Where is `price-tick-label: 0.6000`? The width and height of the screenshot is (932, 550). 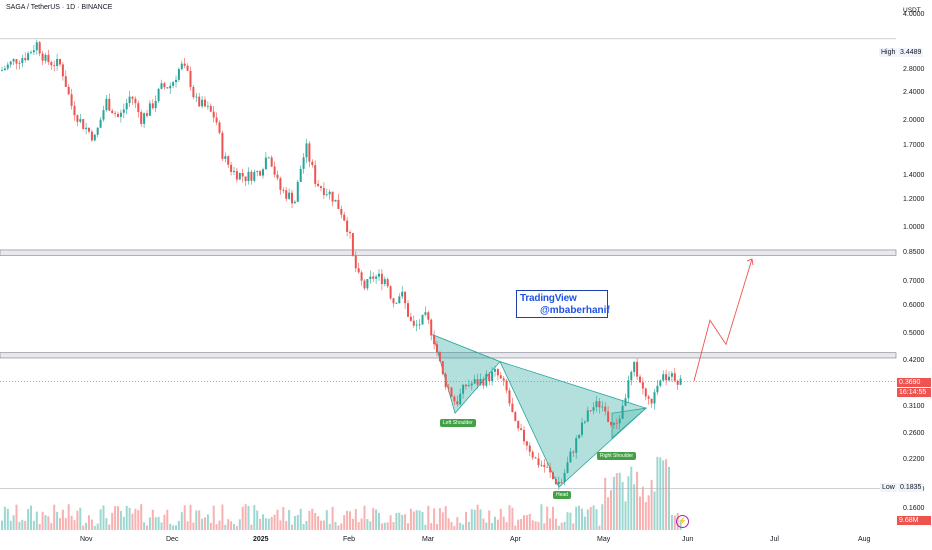
price-tick-label: 0.6000 is located at coordinates (914, 305).